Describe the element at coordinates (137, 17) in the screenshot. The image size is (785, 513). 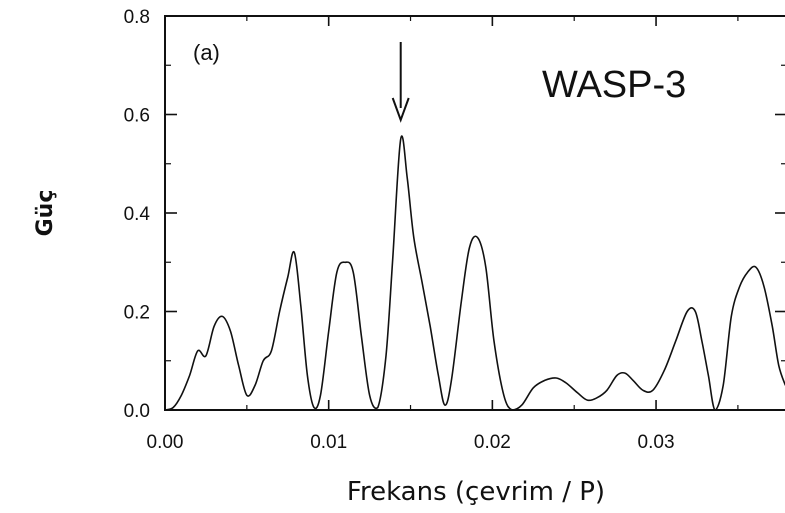
I see `y-tick-label: 0.8` at that location.